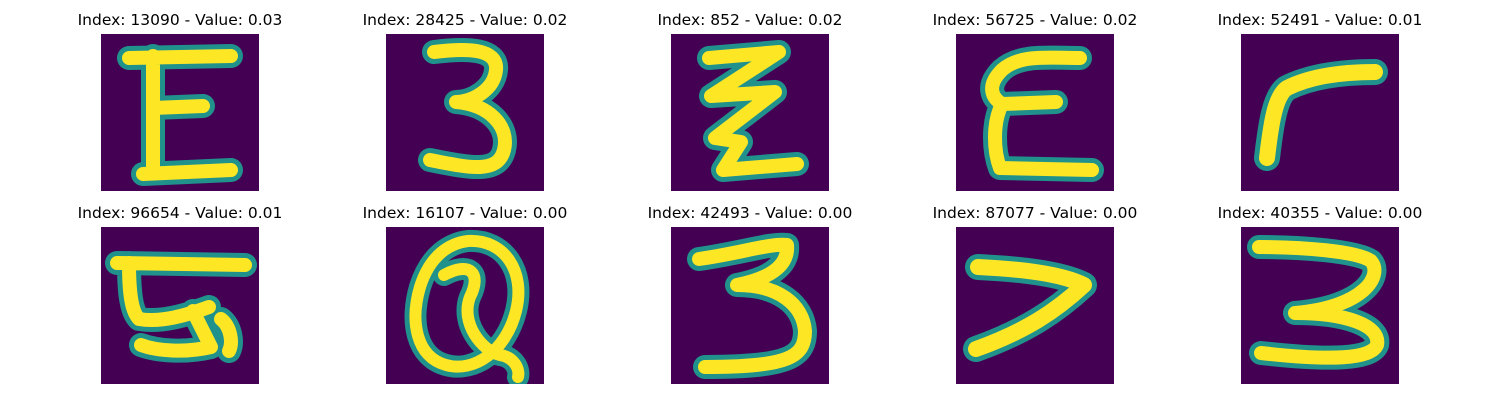 The height and width of the screenshot is (400, 1500). What do you see at coordinates (465, 213) in the screenshot?
I see `cell-title: Index: 16107 - Value: 0.00` at bounding box center [465, 213].